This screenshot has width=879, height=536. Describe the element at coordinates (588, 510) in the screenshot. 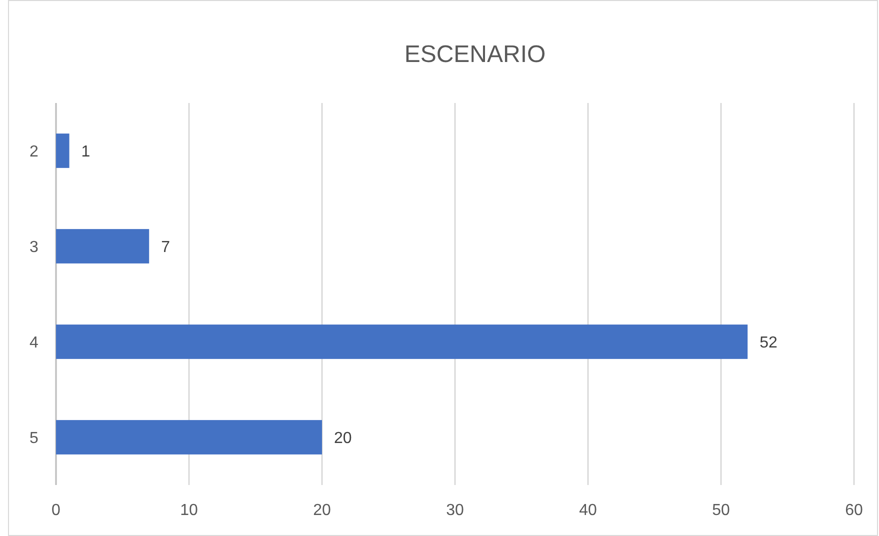

I see `x-tick-label: 40` at that location.